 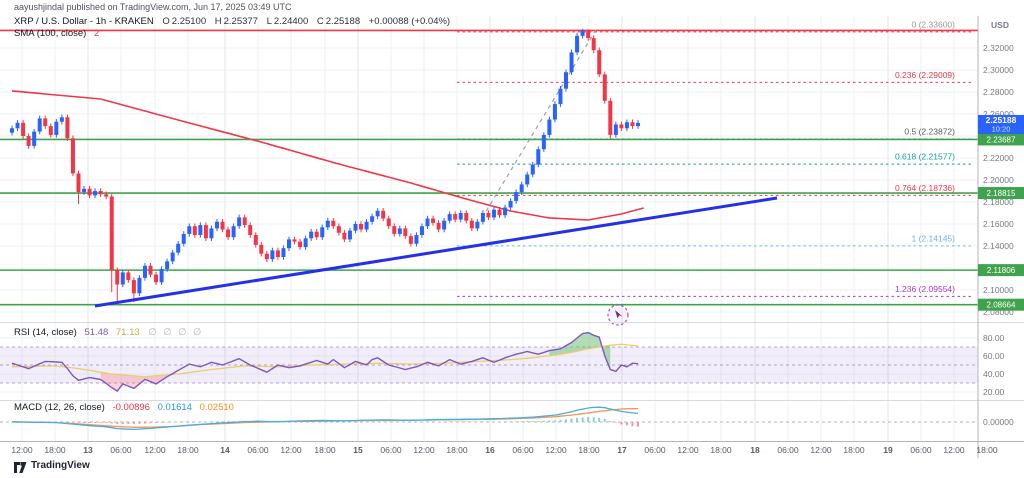 What do you see at coordinates (127, 332) in the screenshot?
I see `rsi-ma-value: 71.13` at bounding box center [127, 332].